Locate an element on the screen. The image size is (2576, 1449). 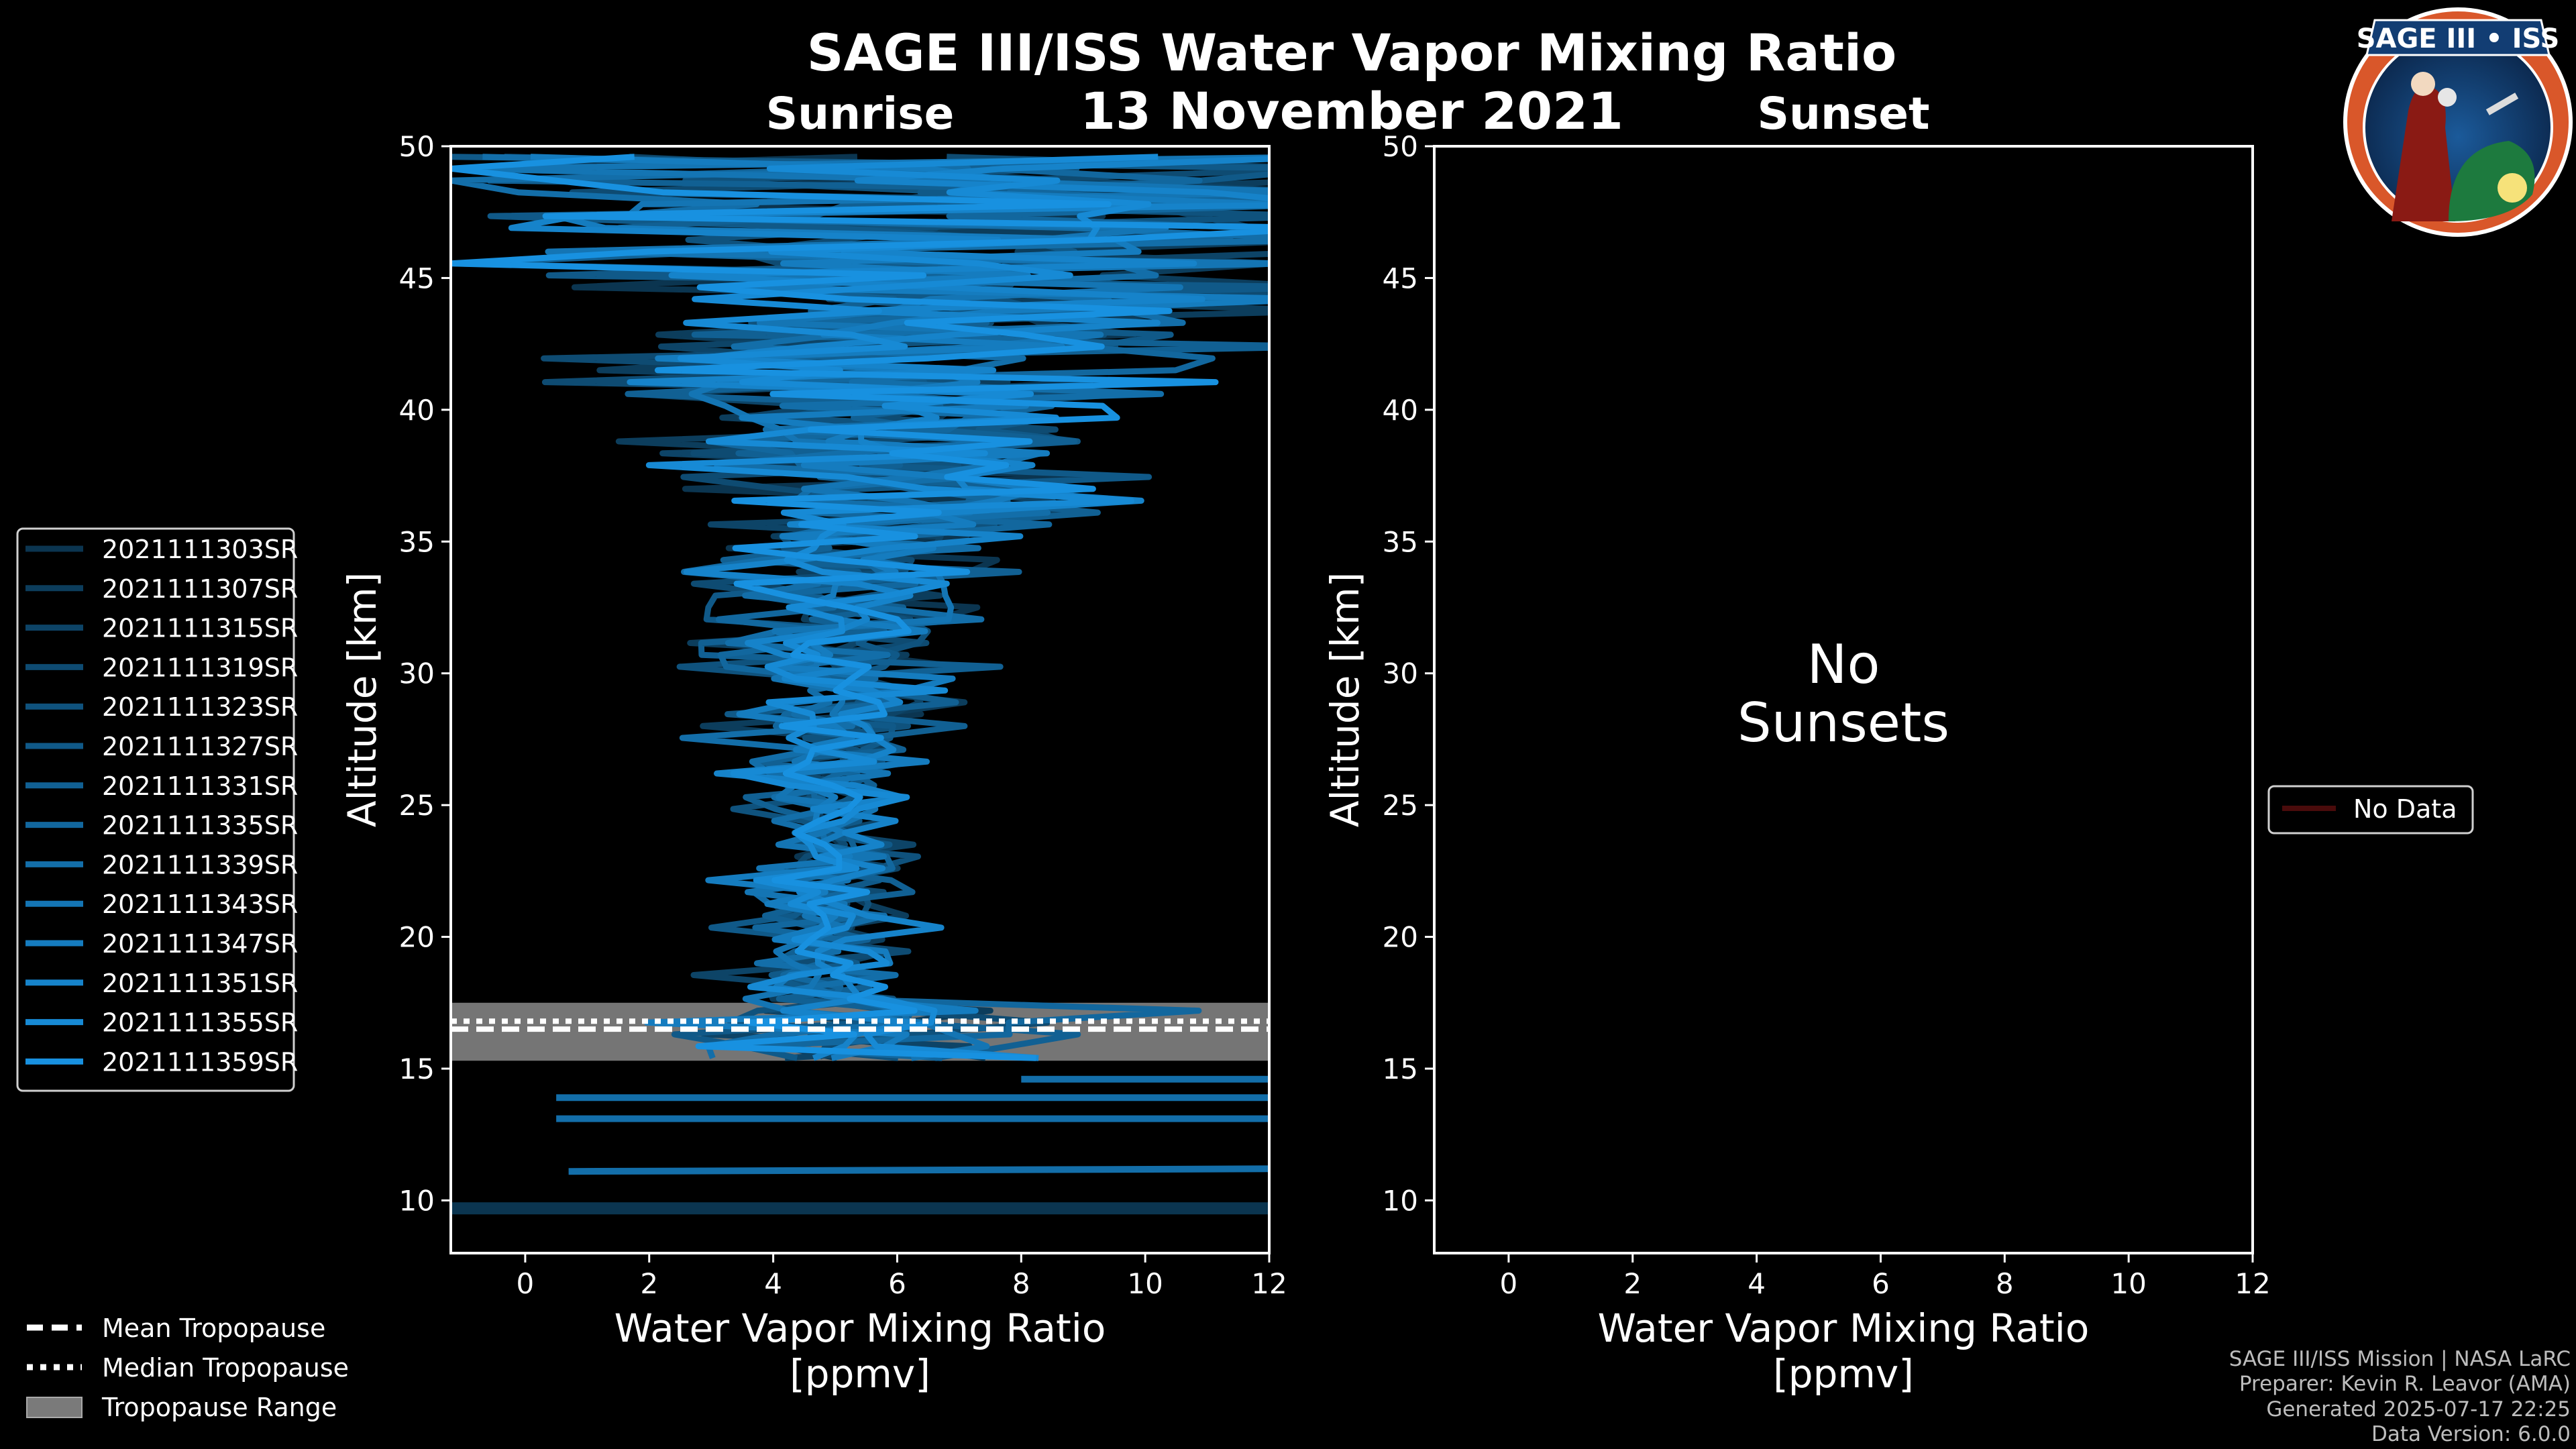
sunset-xlabel: Water Vapor Mixing Ratio is located at coordinates (1844, 1328).